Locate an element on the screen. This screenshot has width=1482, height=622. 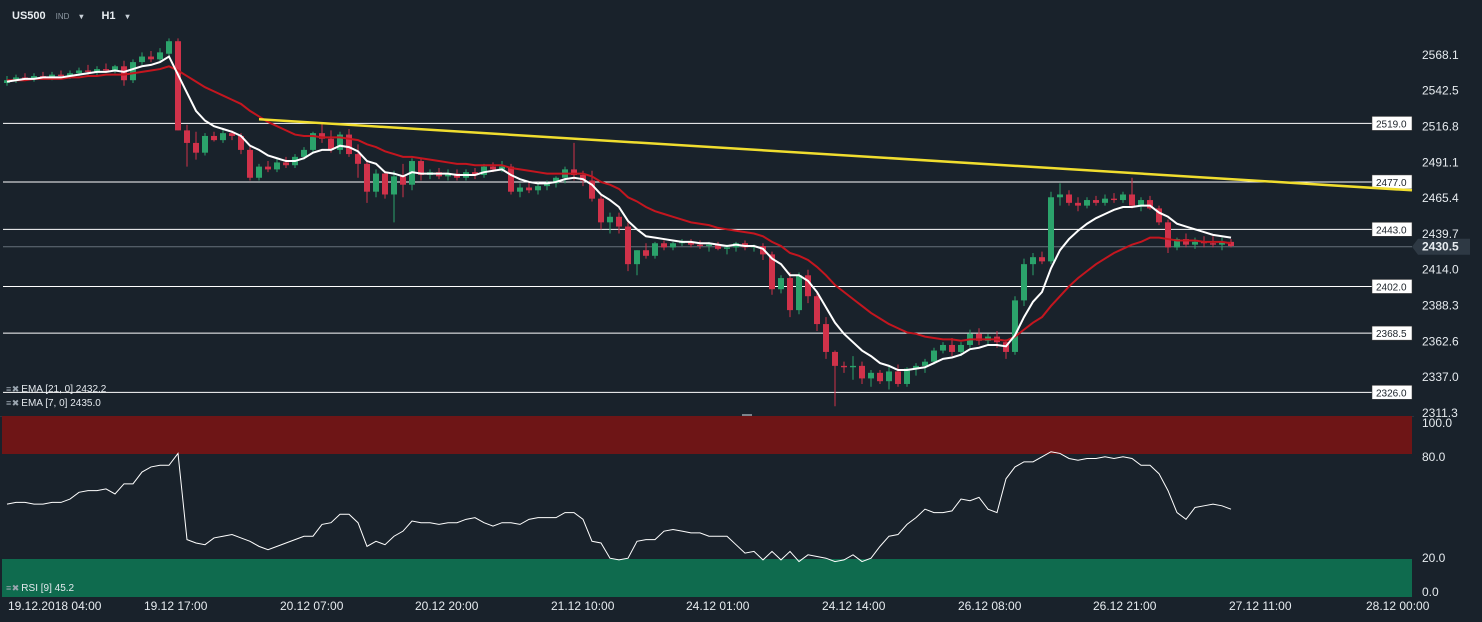
legend-ema7-label: EMA [7, 0] 2435.0 is located at coordinates (61, 403).